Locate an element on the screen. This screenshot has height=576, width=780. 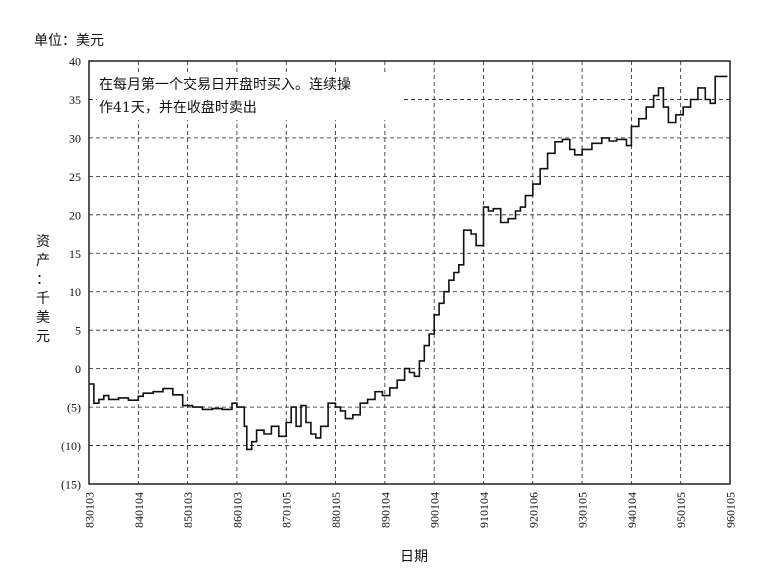
y-tick-label: 10 is located at coordinates (75, 292).